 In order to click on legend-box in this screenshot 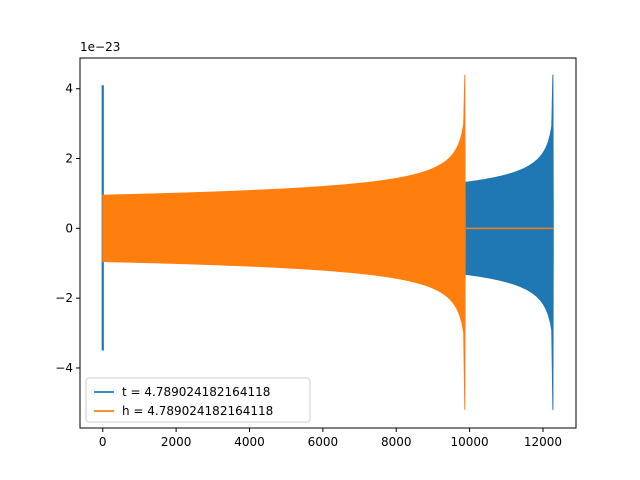, I will do `click(198, 400)`.